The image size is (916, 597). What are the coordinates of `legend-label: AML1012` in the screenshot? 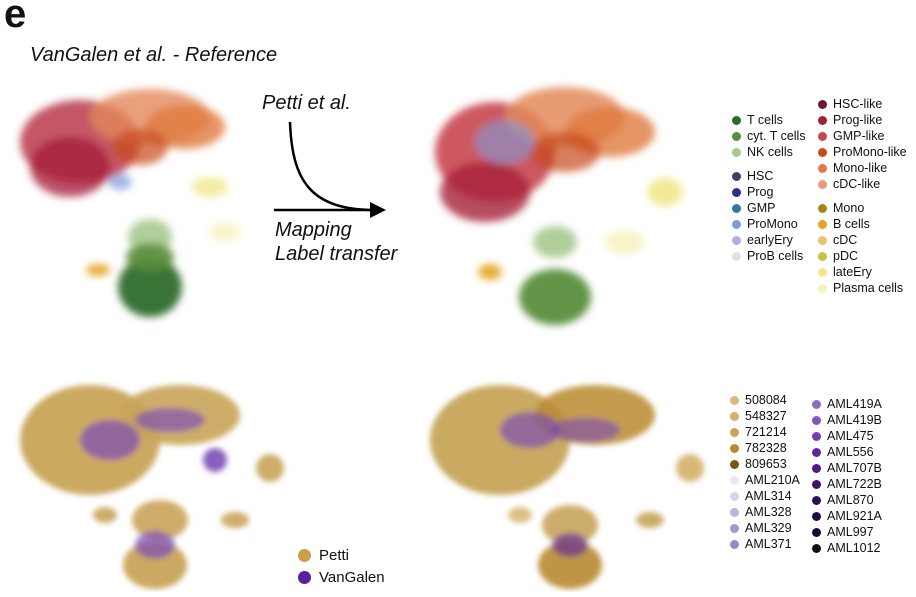 It's located at (854, 548).